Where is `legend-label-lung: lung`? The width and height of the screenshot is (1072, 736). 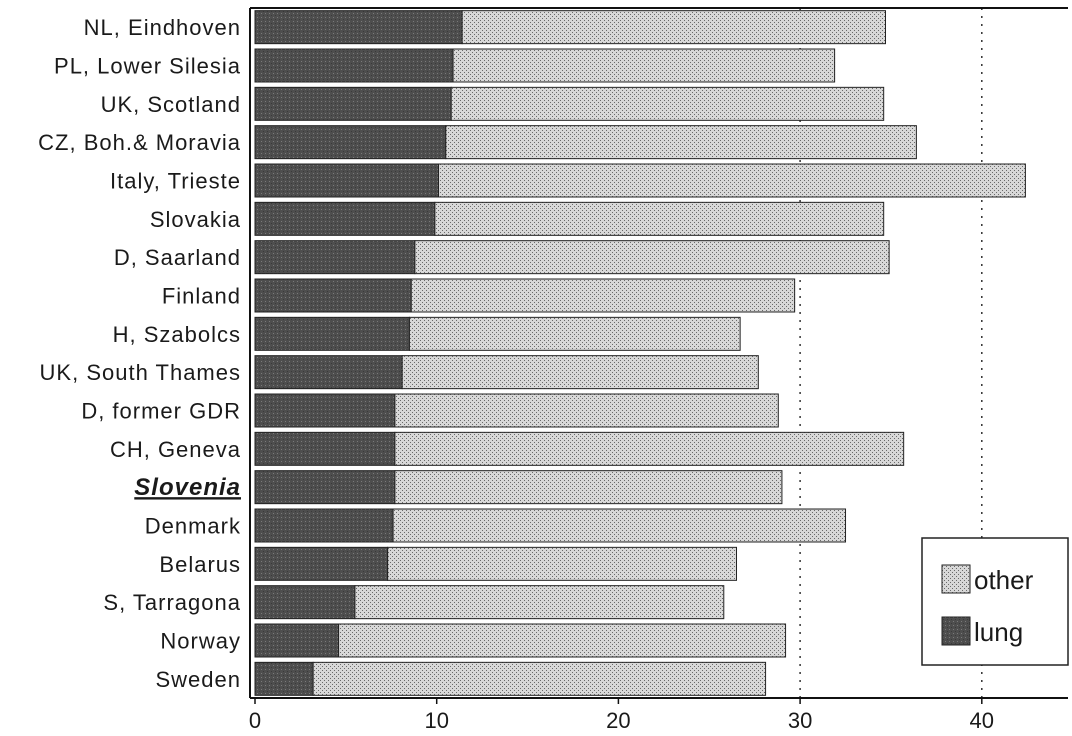
legend-label-lung: lung is located at coordinates (998, 632).